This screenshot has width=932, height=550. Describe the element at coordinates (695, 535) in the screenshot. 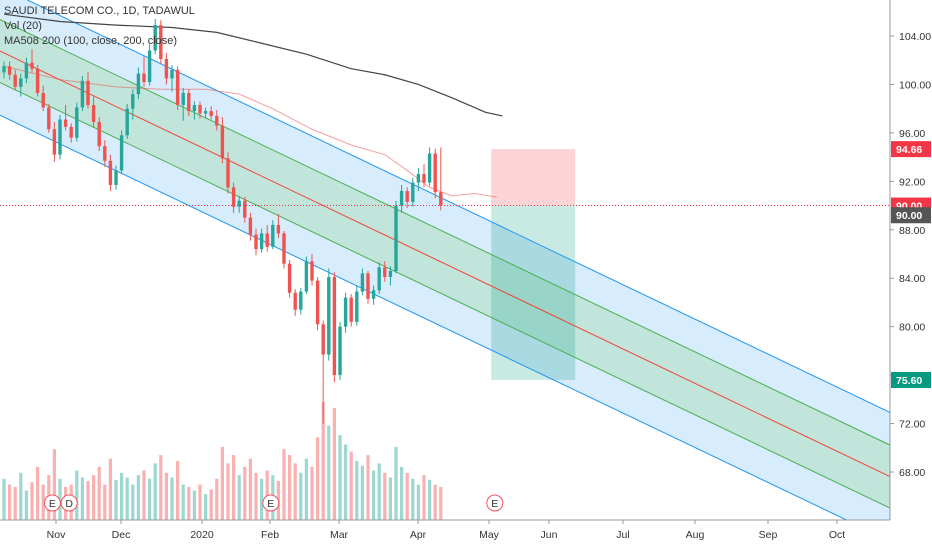

I see `time-tick-label: Aug` at that location.